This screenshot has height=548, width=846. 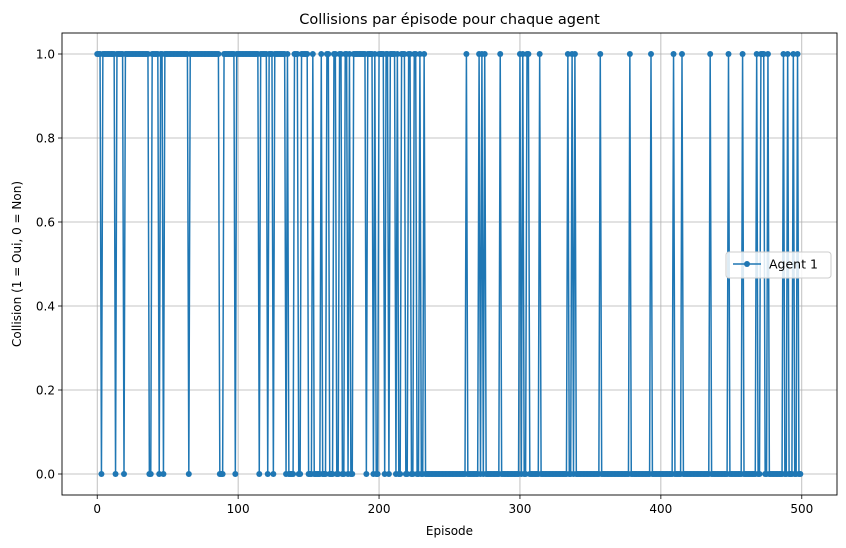 What do you see at coordinates (660, 509) in the screenshot?
I see `x-tick-label: 400` at bounding box center [660, 509].